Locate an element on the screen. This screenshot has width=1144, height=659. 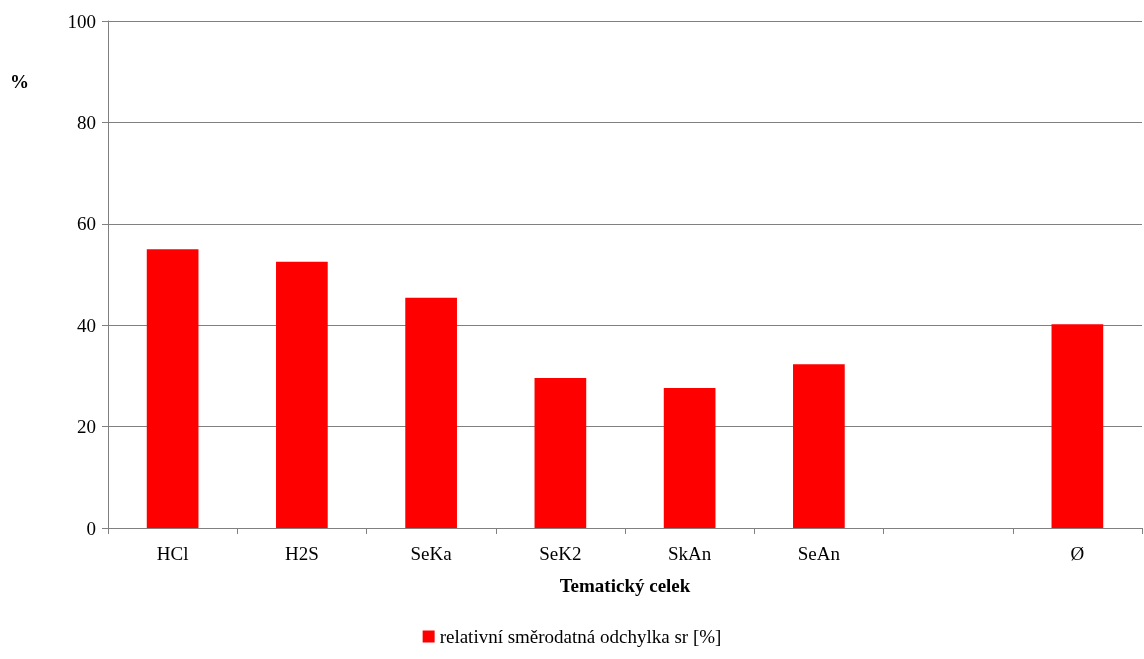
x-tick-label: SeK2 is located at coordinates (560, 553).